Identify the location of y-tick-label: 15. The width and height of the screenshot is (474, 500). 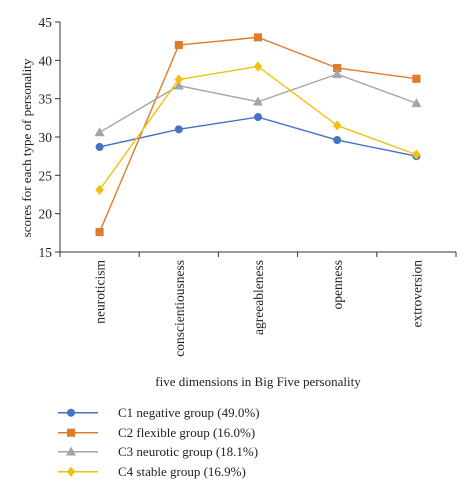
(46, 252).